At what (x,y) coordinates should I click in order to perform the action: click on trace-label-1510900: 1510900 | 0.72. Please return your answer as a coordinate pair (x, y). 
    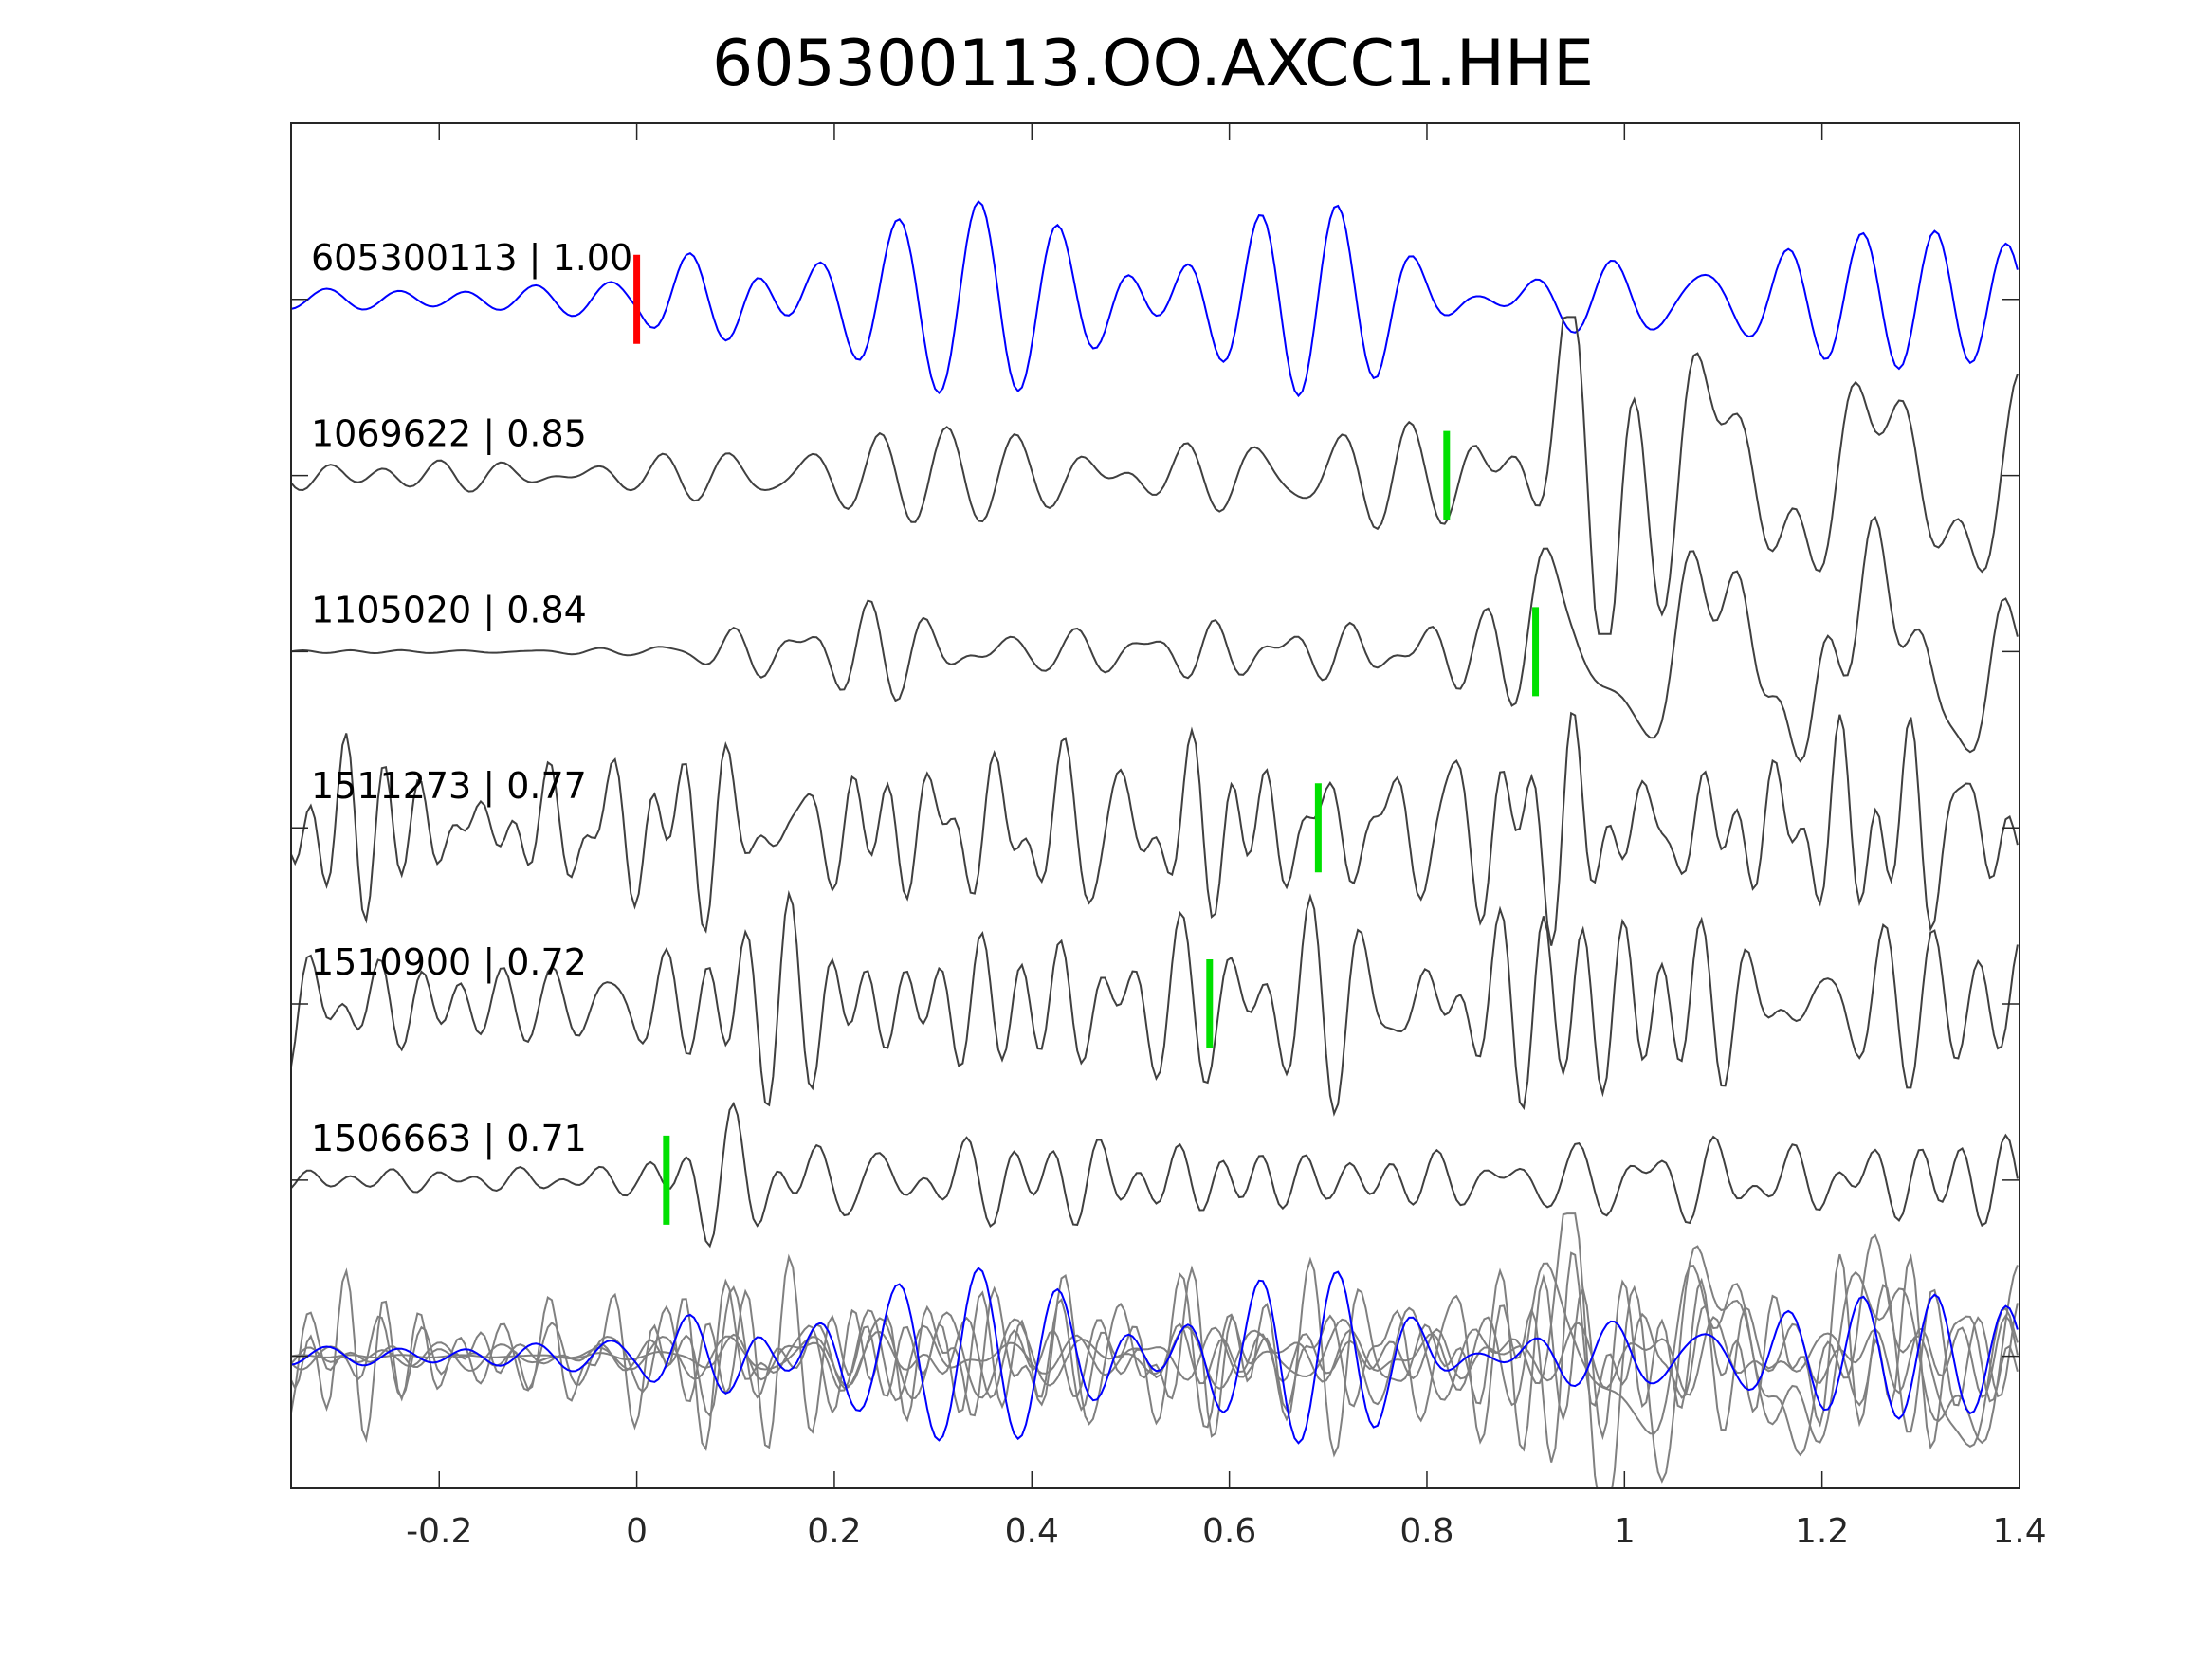
    Looking at the image, I should click on (449, 962).